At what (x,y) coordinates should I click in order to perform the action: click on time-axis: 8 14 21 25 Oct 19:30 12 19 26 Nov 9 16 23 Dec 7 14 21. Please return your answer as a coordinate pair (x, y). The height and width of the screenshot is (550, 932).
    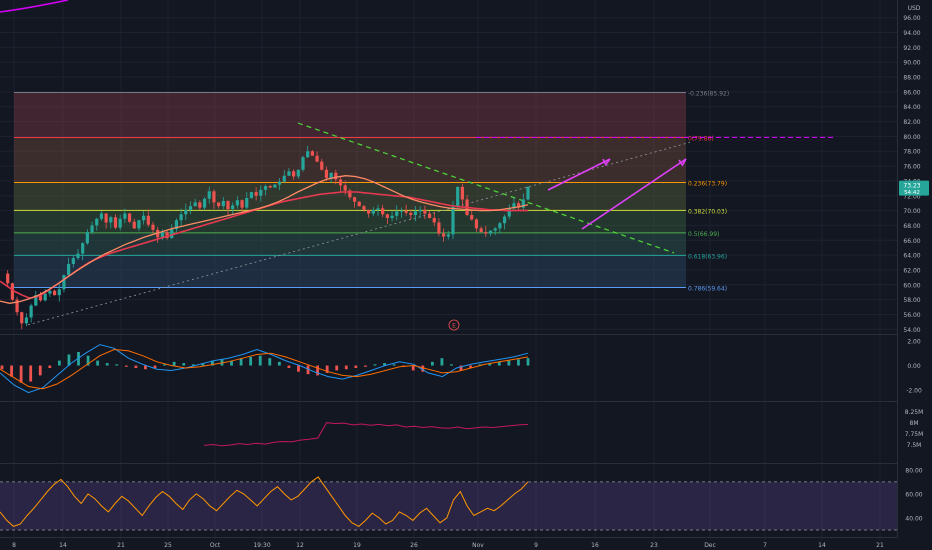
    Looking at the image, I should click on (448, 545).